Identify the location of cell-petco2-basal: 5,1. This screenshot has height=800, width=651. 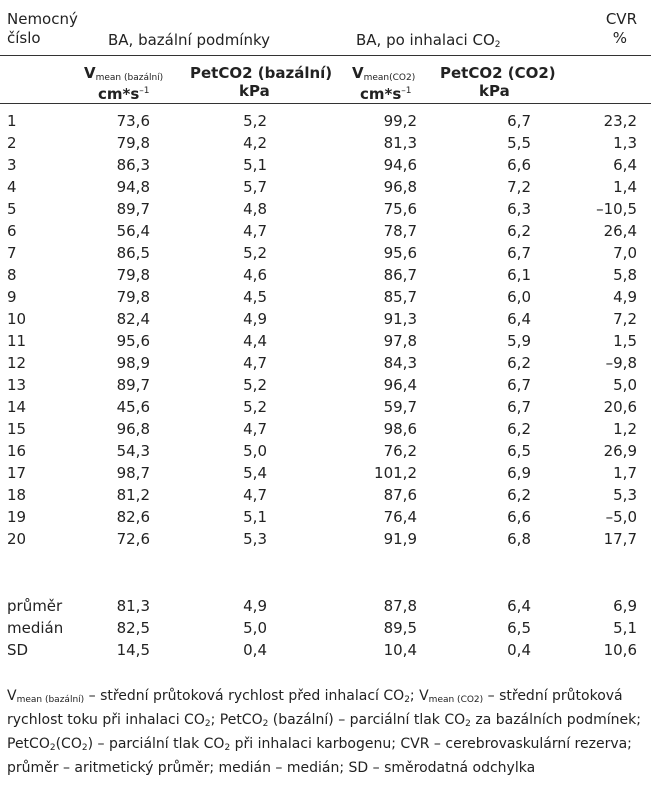
(255, 165).